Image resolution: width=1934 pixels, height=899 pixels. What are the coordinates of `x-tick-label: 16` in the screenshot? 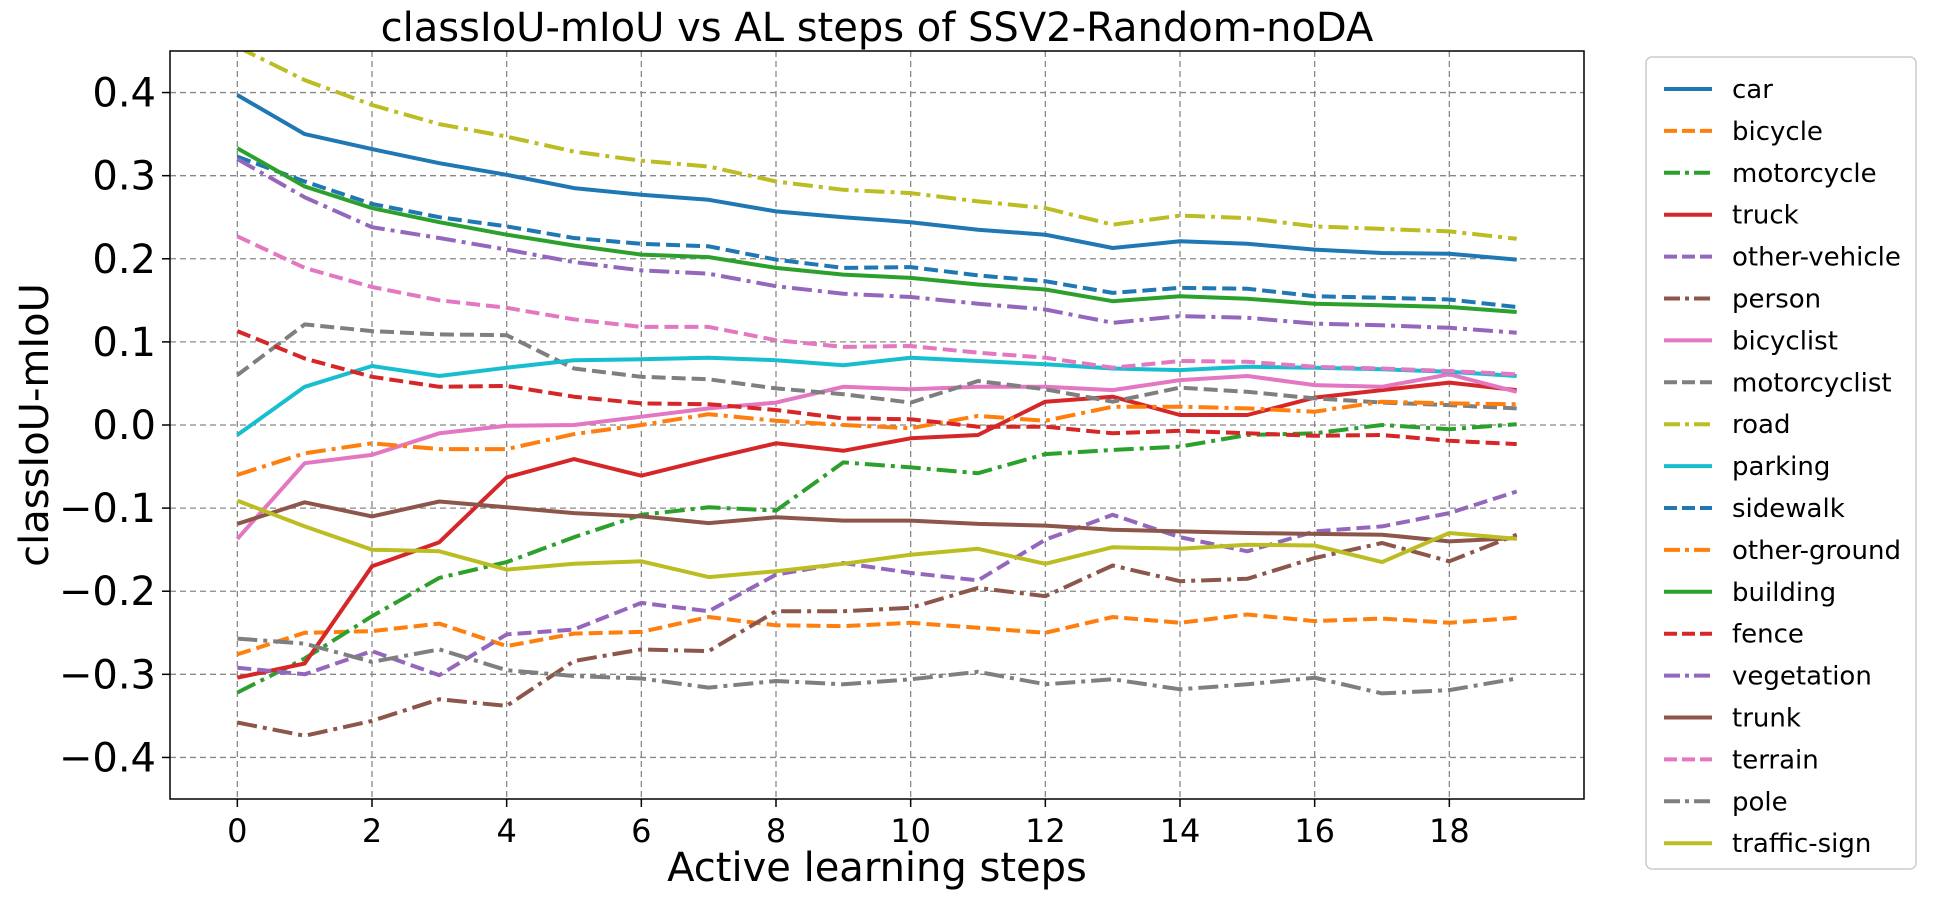 It's located at (1314, 831).